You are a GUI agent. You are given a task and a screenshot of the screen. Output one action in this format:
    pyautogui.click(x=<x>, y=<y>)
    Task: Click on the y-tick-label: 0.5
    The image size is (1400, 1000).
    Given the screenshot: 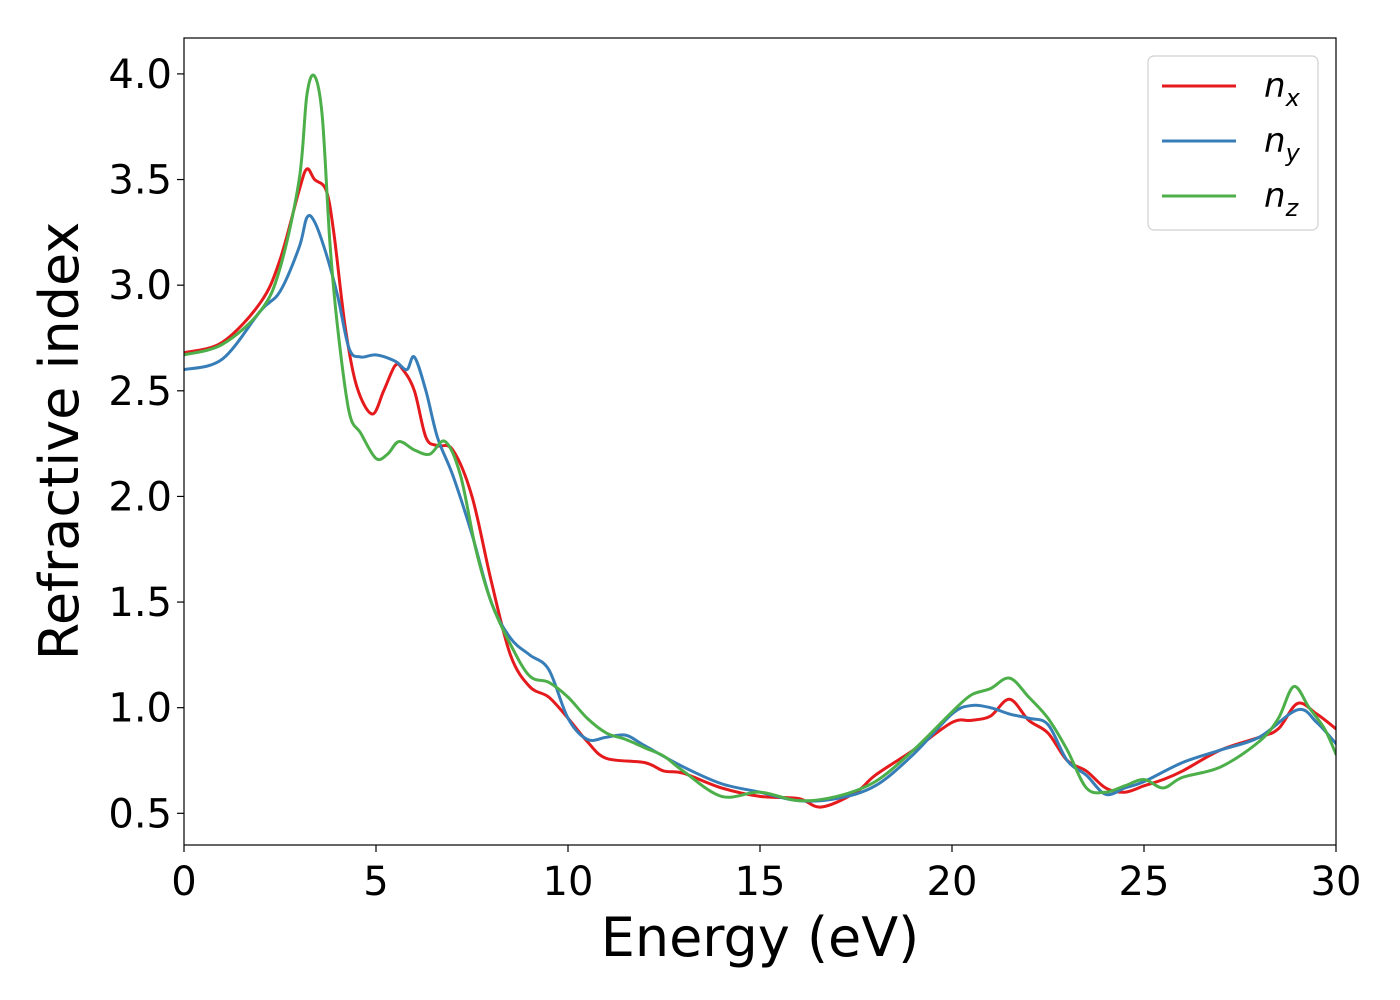 What is the action you would take?
    pyautogui.click(x=140, y=814)
    